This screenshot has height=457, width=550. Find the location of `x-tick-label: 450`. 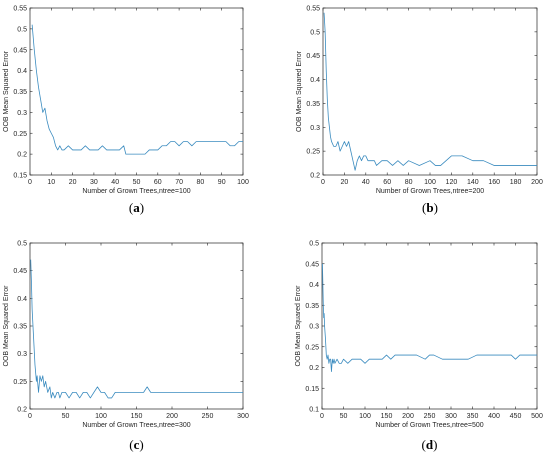

x-tick-label: 450 is located at coordinates (516, 416).